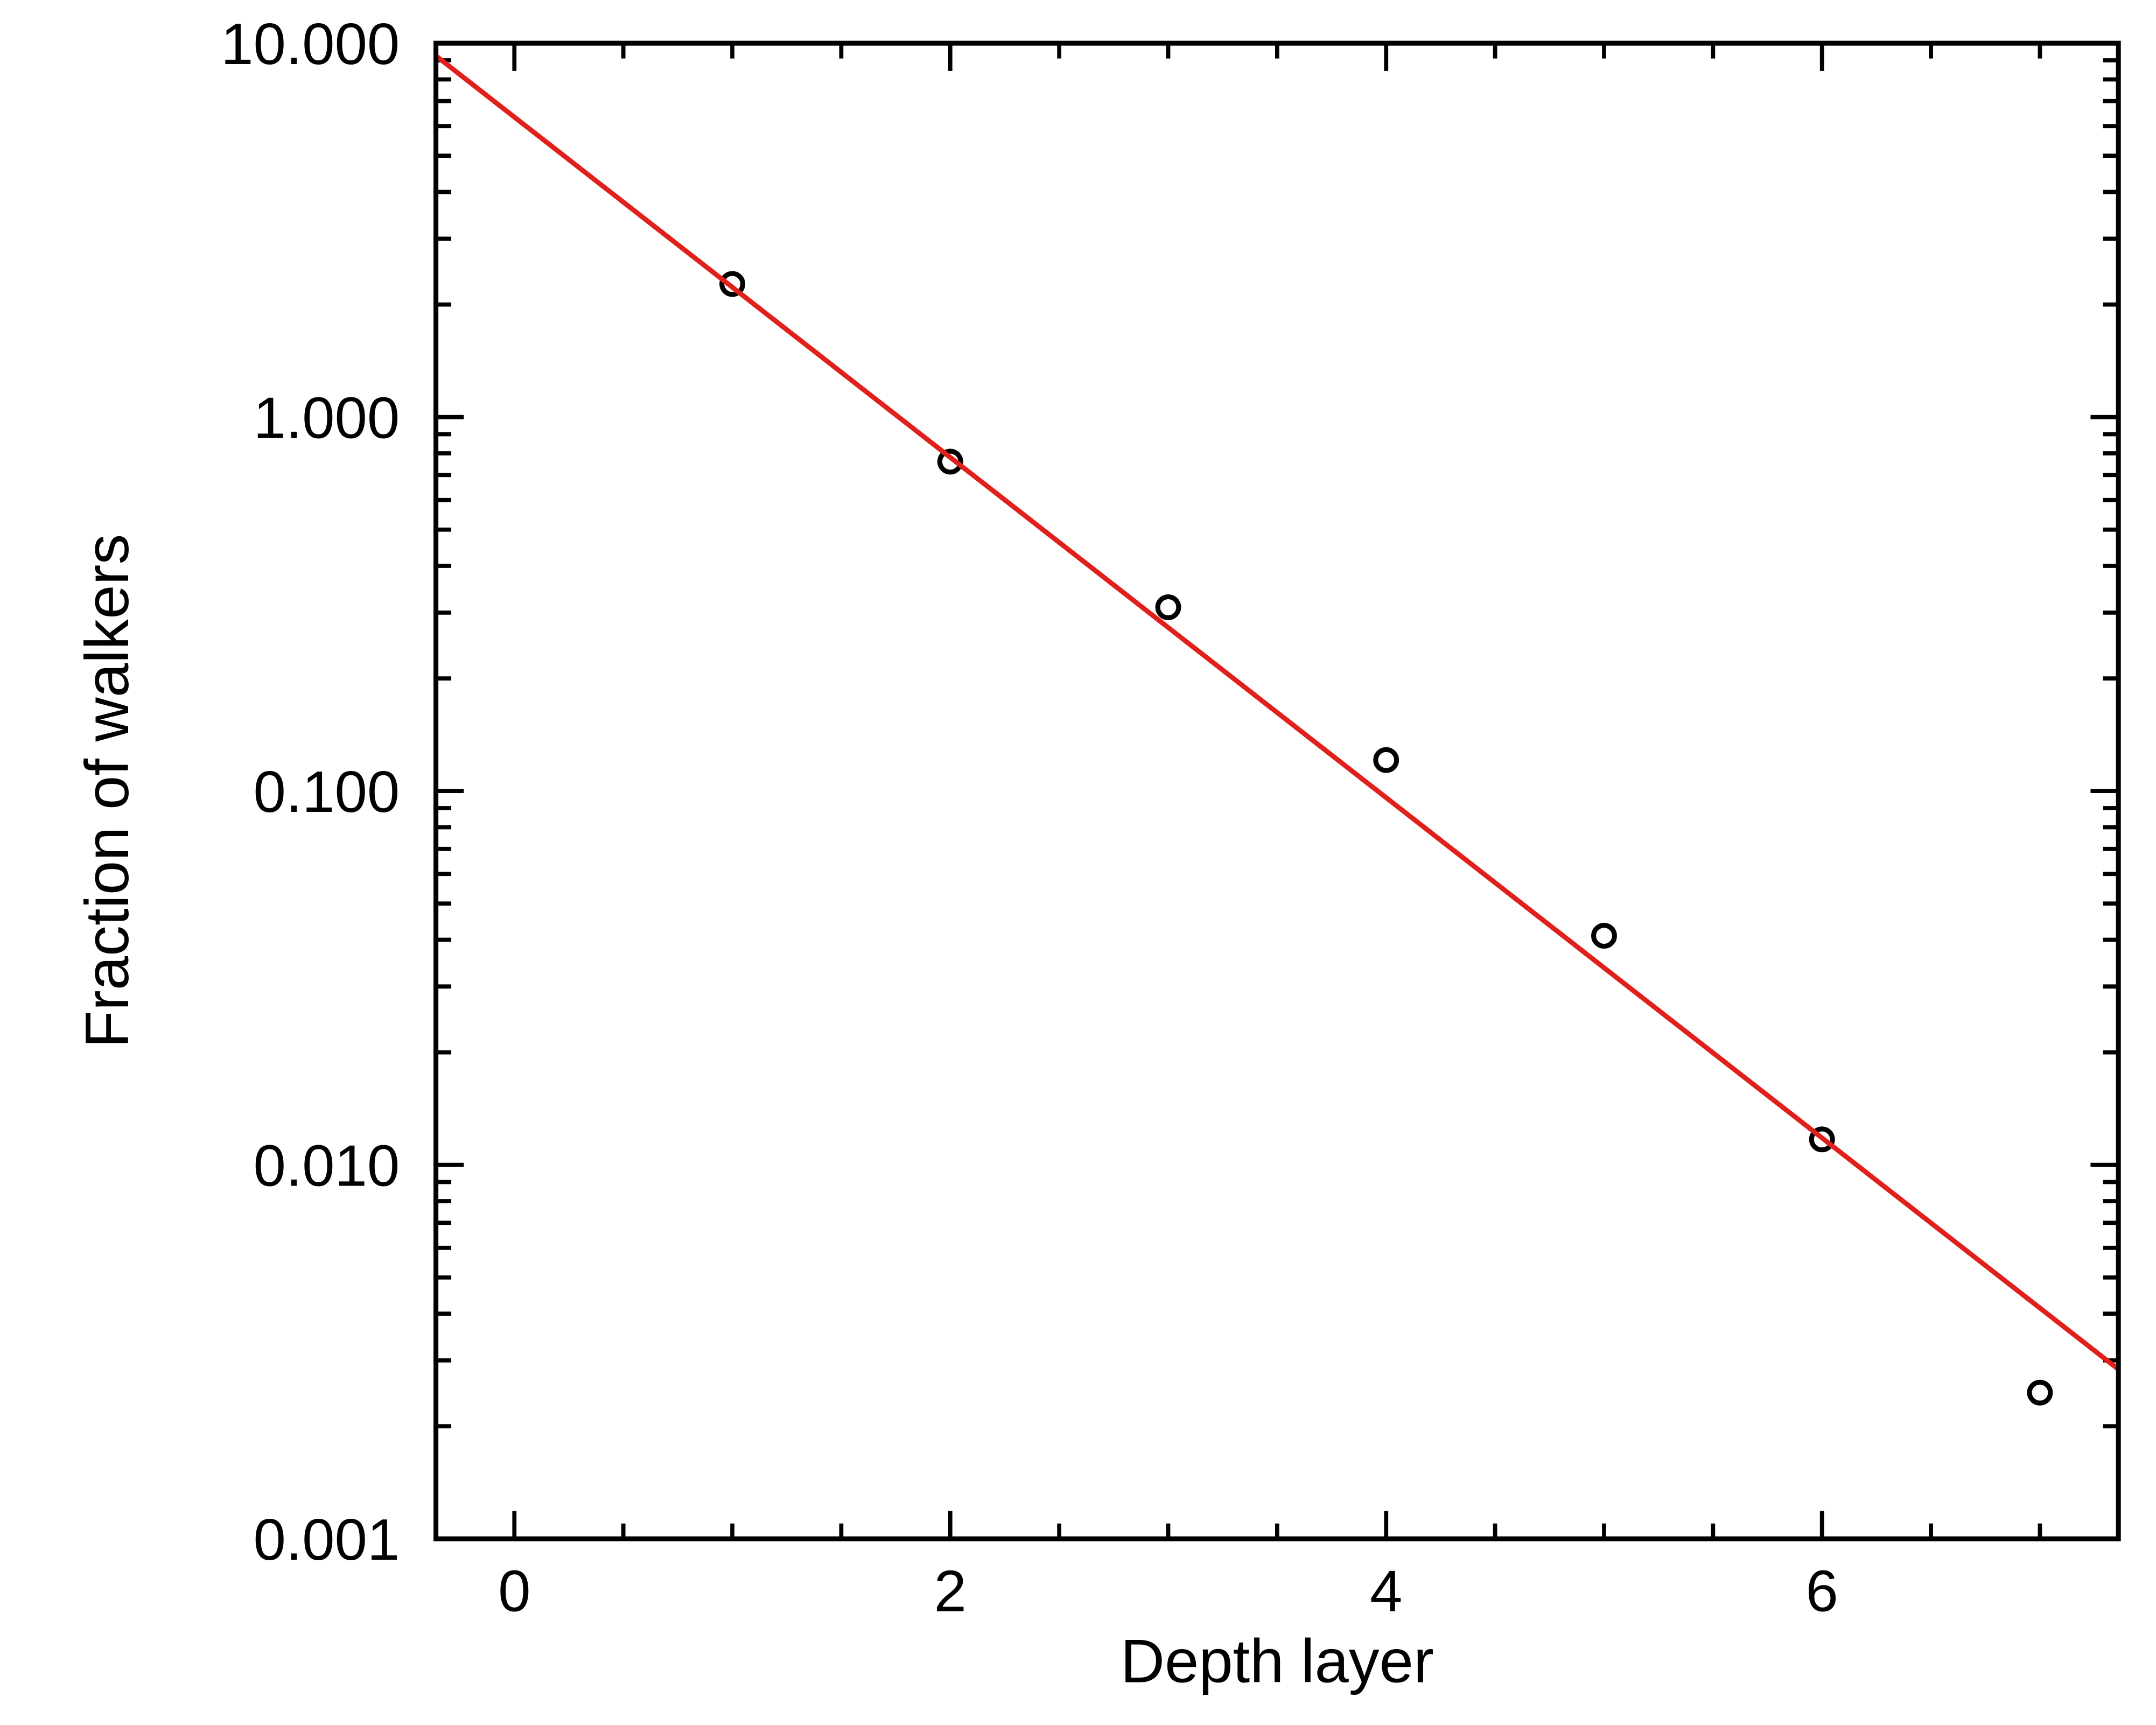 Image resolution: width=2156 pixels, height=1725 pixels. What do you see at coordinates (950, 1591) in the screenshot?
I see `x-tick-label: 2` at bounding box center [950, 1591].